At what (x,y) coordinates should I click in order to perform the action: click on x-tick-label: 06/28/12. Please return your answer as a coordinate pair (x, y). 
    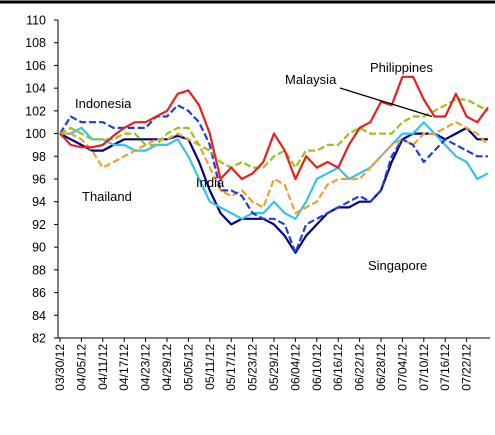
    Looking at the image, I should click on (381, 367).